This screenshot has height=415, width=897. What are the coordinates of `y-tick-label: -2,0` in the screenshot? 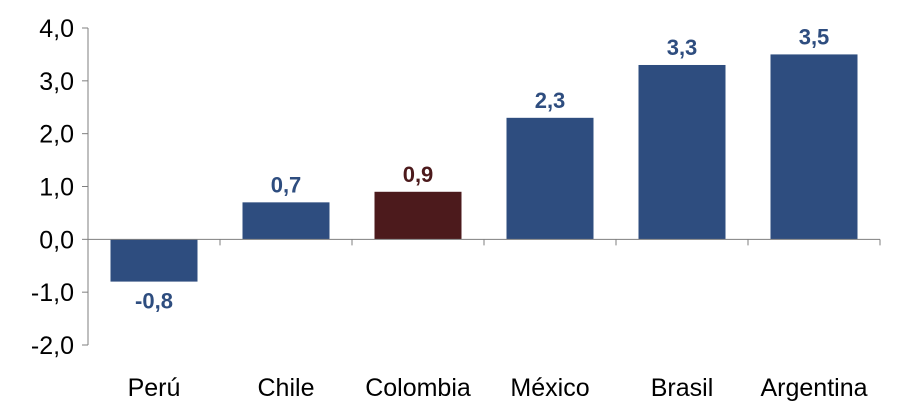 It's located at (52, 346).